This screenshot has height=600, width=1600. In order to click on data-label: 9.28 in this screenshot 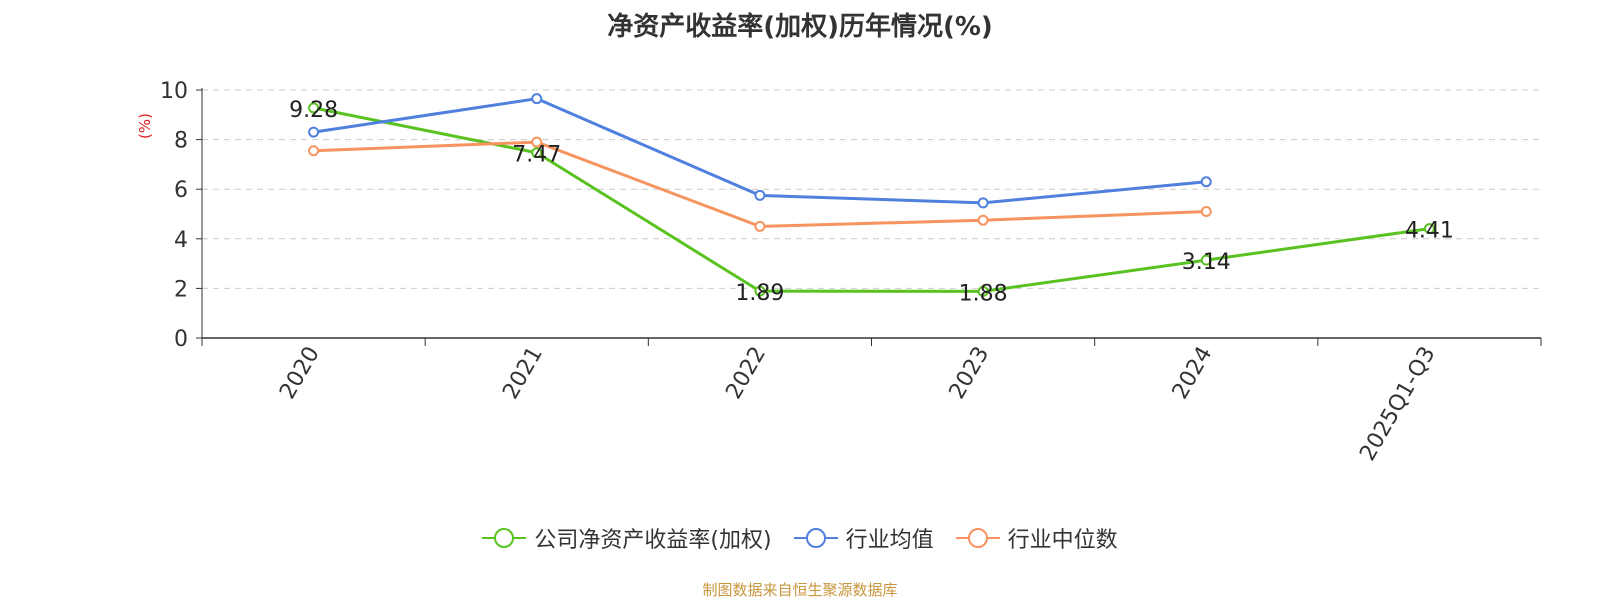, I will do `click(313, 110)`.